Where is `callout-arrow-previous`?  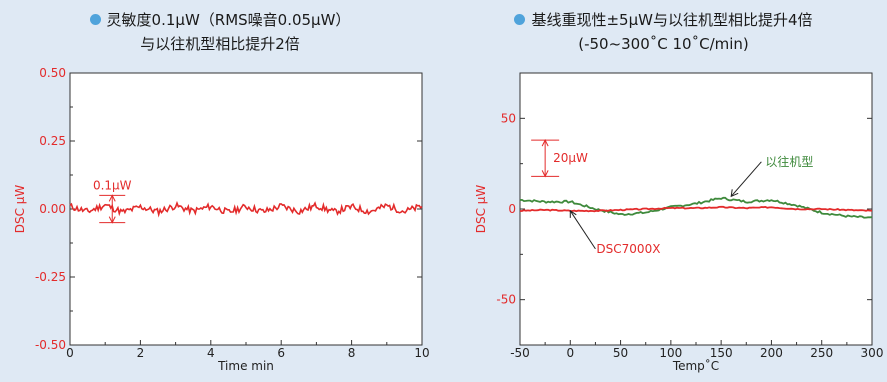 callout-arrow-previous is located at coordinates (734, 193).